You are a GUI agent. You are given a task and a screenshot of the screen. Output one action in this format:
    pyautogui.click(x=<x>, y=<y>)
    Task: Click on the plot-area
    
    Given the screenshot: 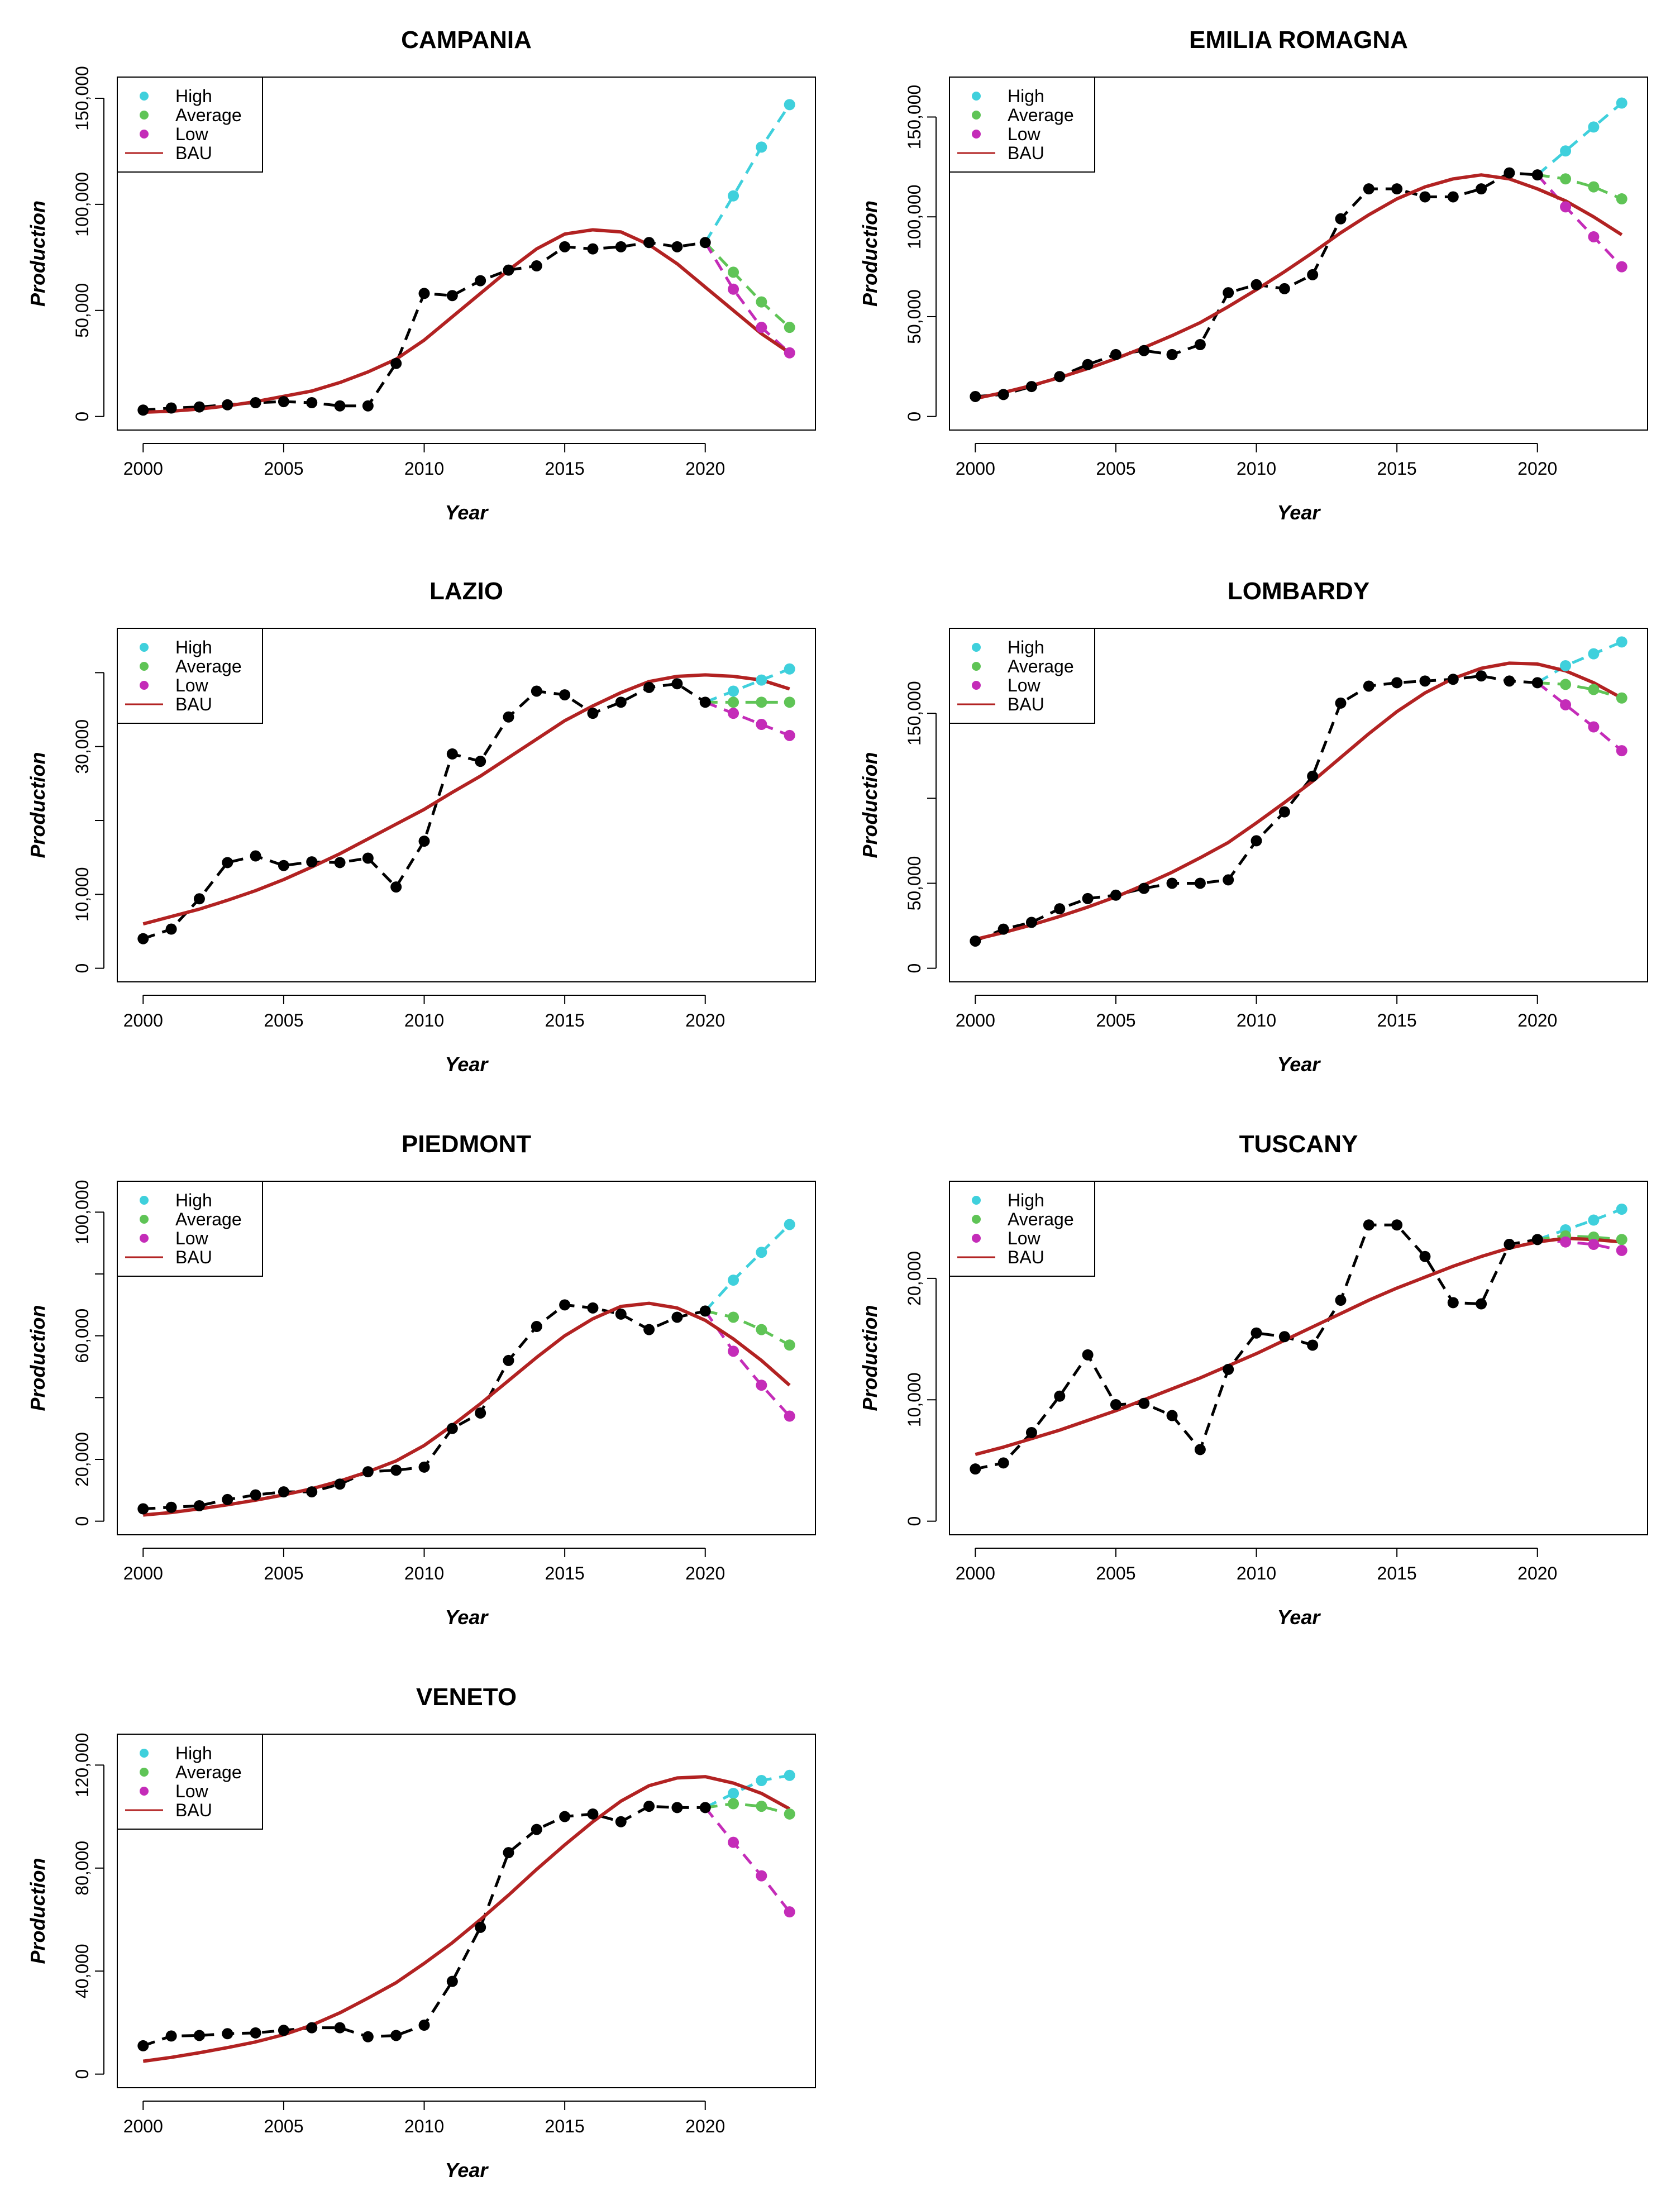 What is the action you would take?
    pyautogui.click(x=466, y=257)
    